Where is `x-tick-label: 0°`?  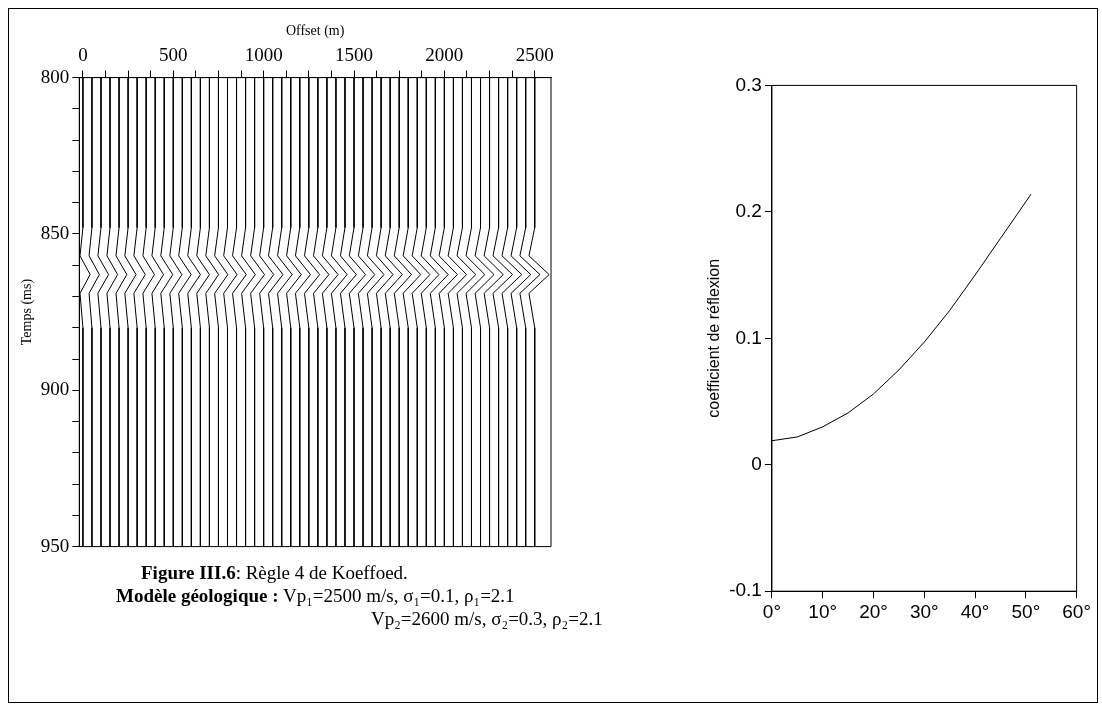
x-tick-label: 0° is located at coordinates (772, 611).